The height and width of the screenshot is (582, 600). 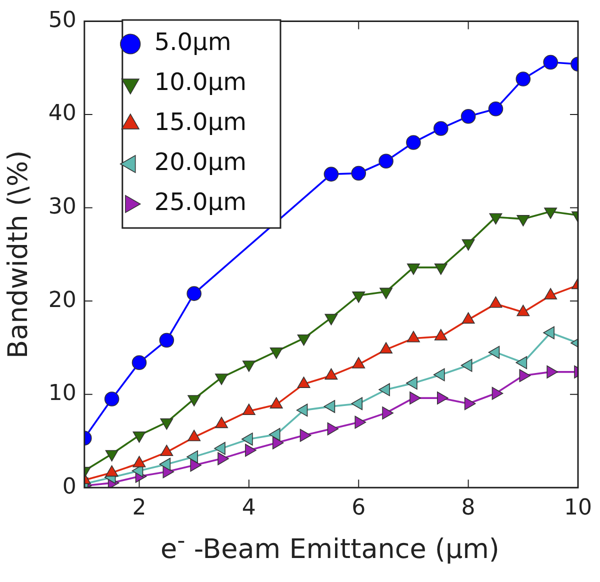 I want to click on y-tick-label: 20, so click(x=62, y=300).